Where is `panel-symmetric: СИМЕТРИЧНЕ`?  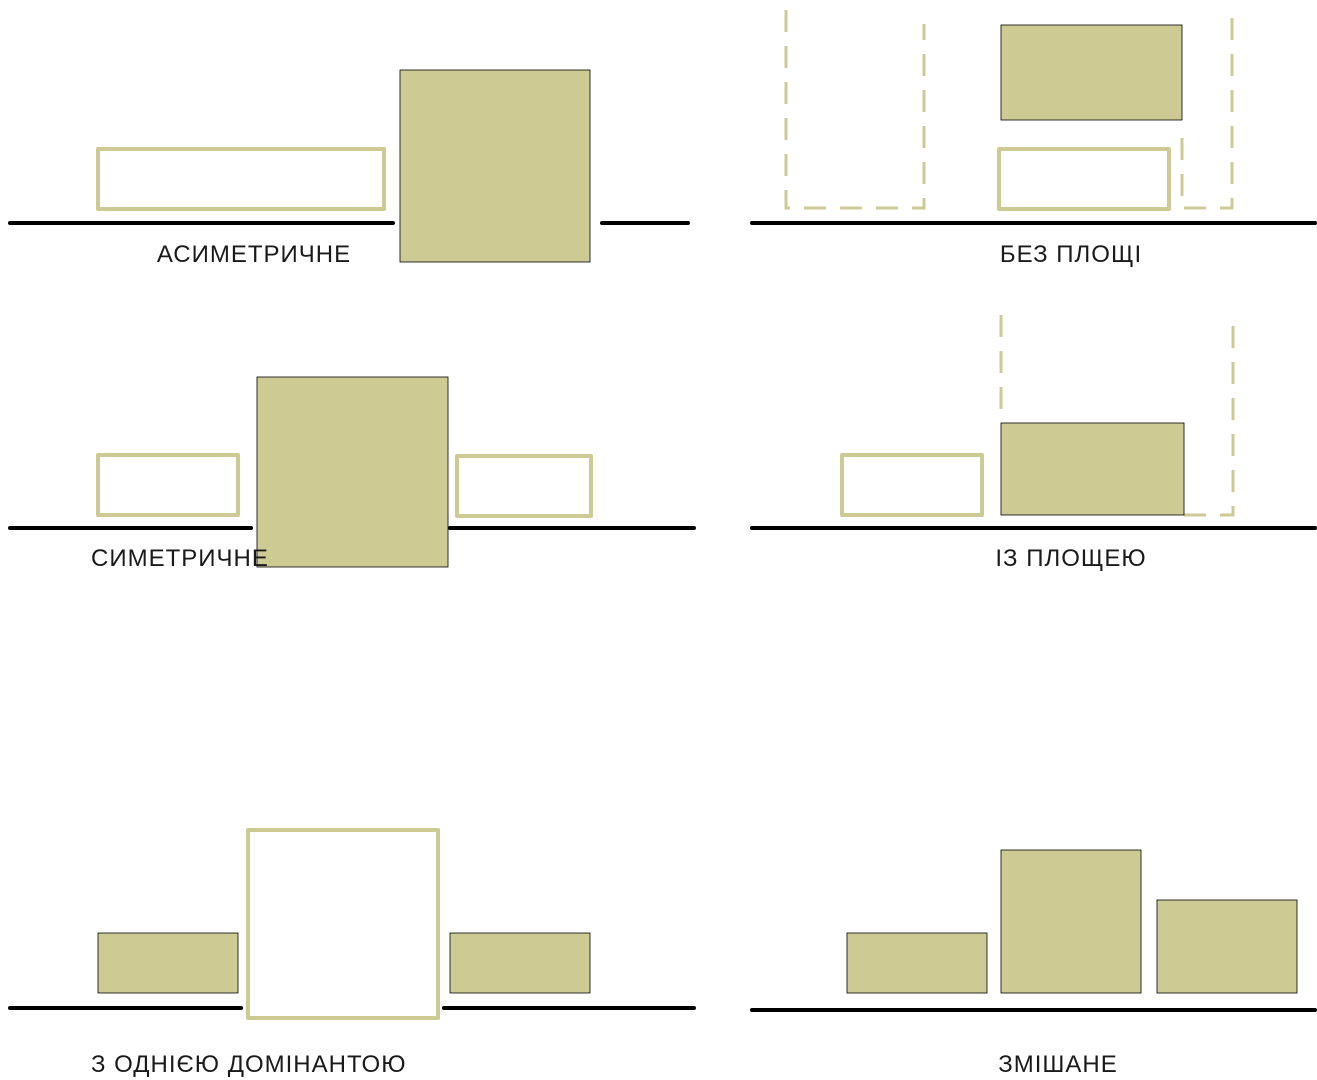
panel-symmetric: СИМЕТРИЧНЕ is located at coordinates (352, 474).